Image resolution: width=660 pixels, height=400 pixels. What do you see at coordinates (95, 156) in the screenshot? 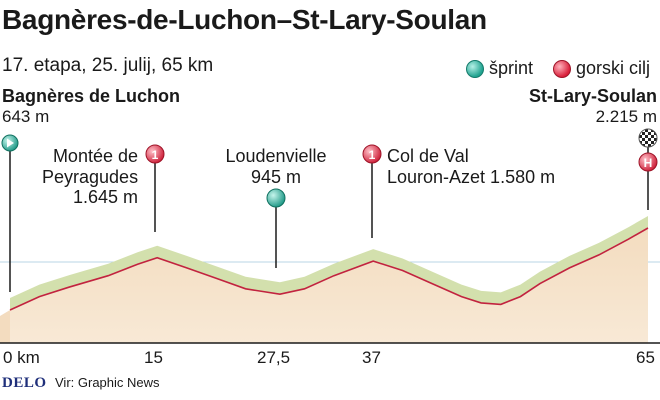
I see `peyragudes-name-line1: Montée de` at bounding box center [95, 156].